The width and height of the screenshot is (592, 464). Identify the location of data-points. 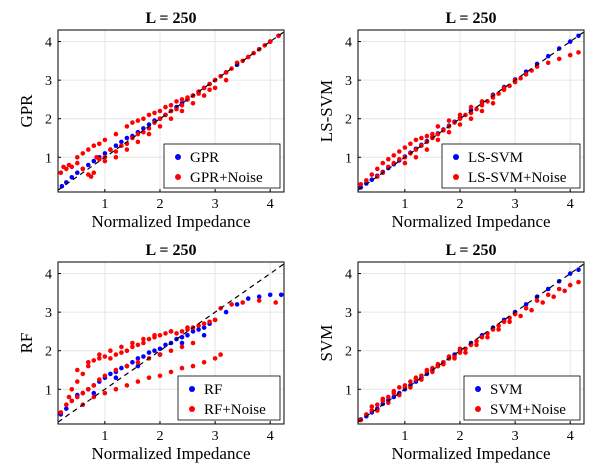
(169, 111).